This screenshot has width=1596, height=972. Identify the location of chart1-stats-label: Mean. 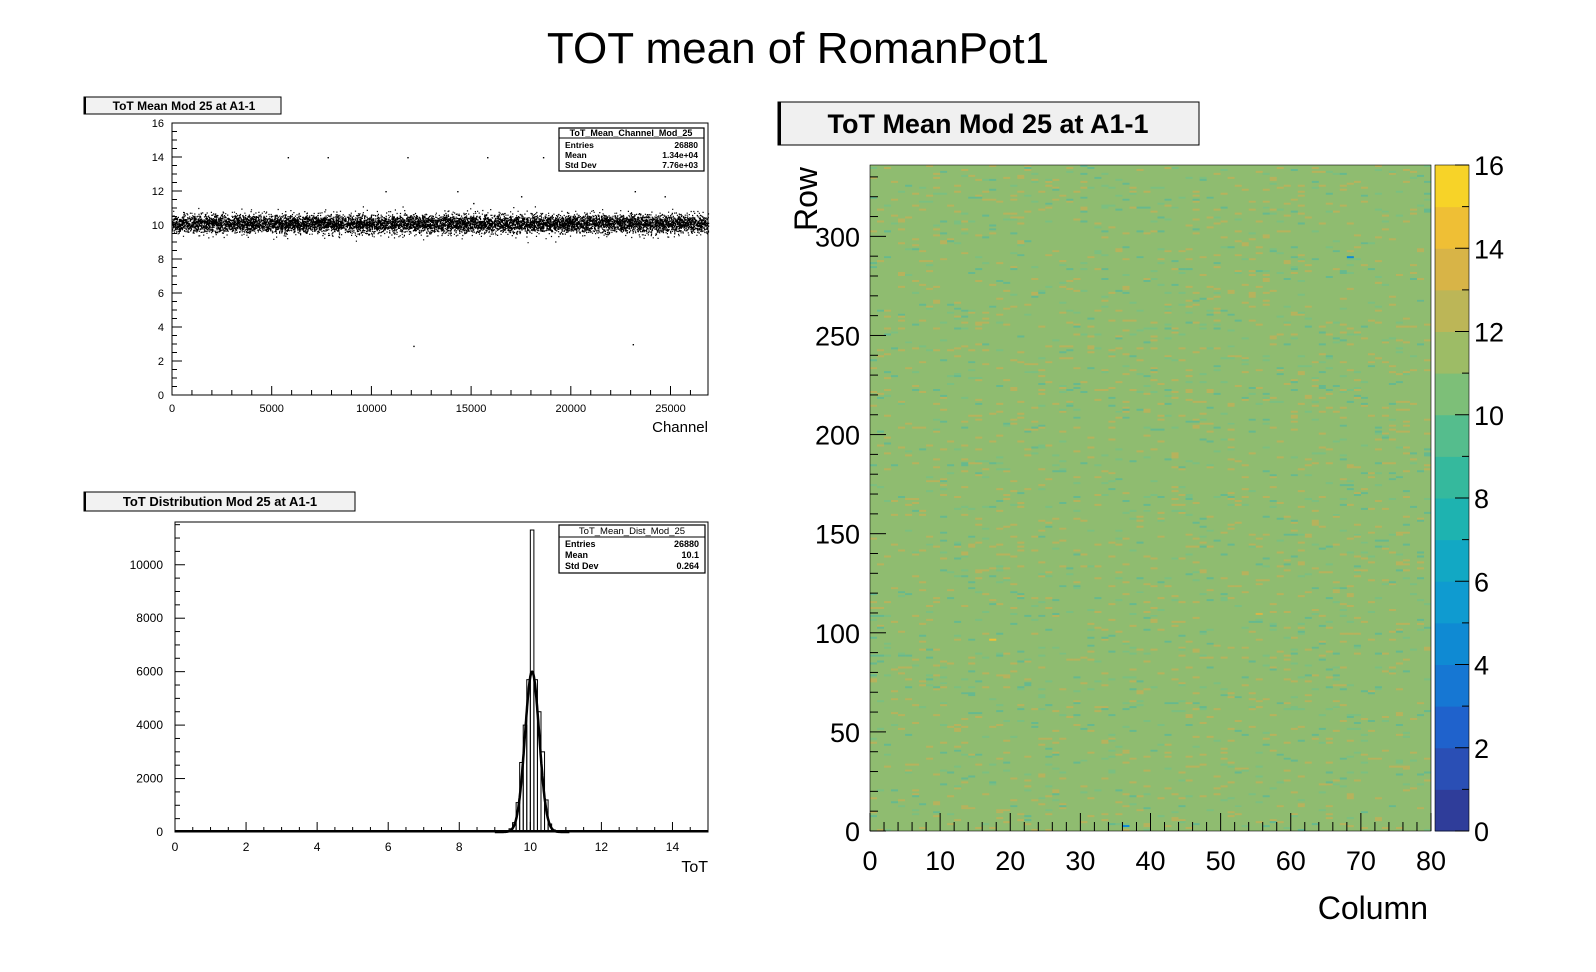
(576, 155).